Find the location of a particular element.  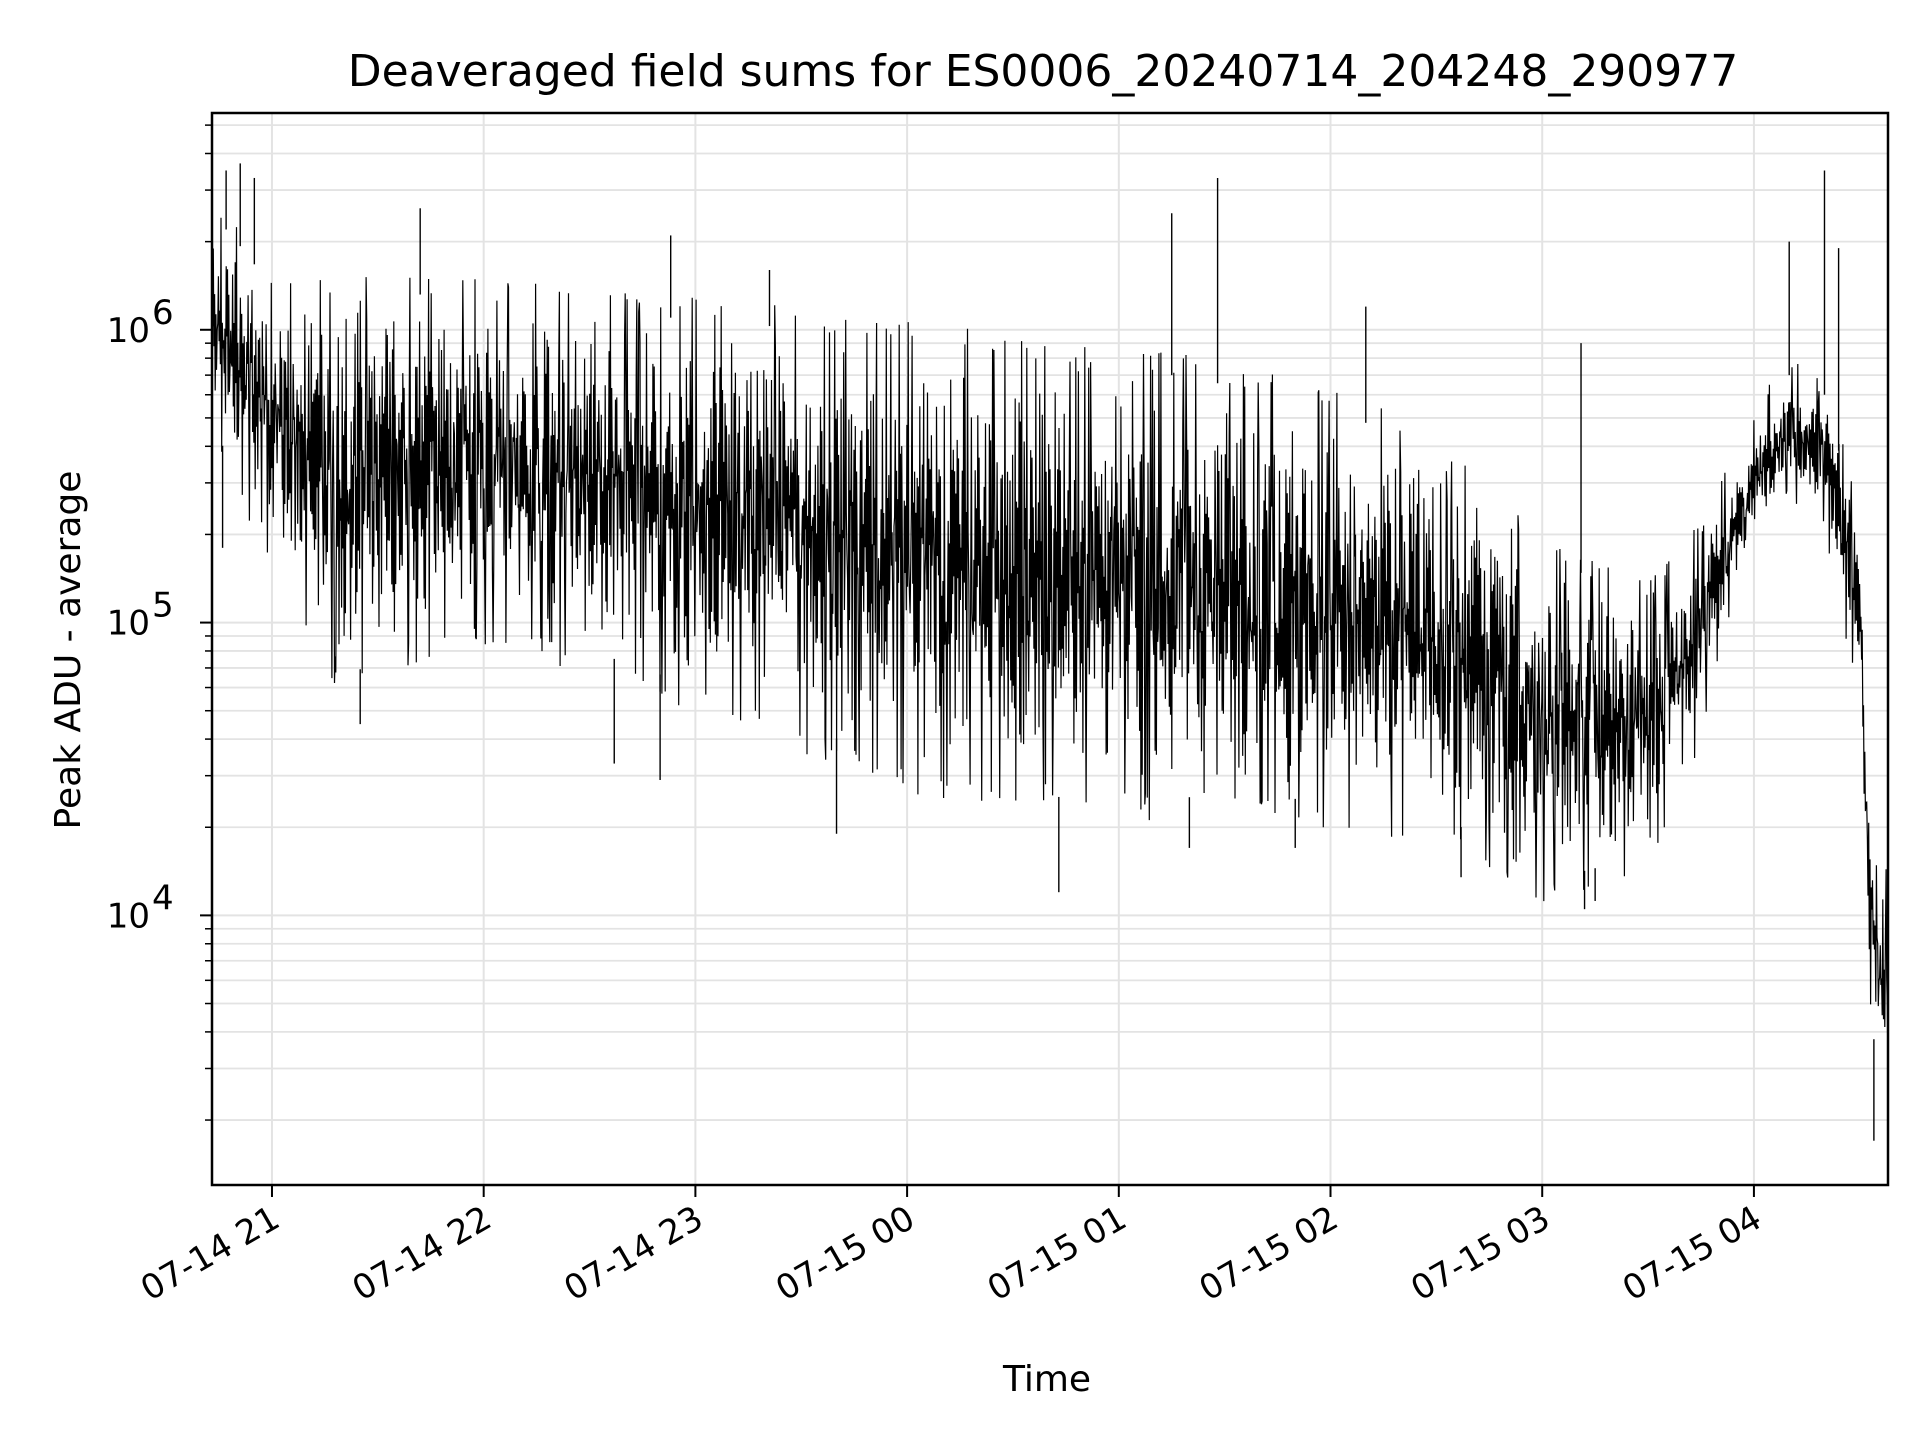

y-tick-label: 10 5 is located at coordinates (140, 615).